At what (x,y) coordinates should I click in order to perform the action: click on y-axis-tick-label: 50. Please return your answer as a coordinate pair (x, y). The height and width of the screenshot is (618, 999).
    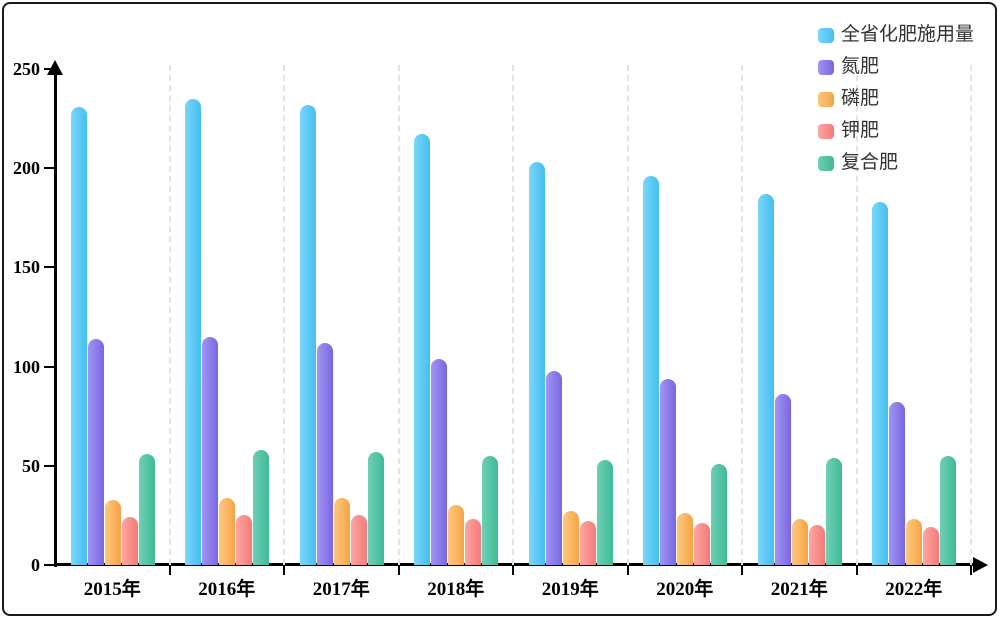
    Looking at the image, I should click on (31, 465).